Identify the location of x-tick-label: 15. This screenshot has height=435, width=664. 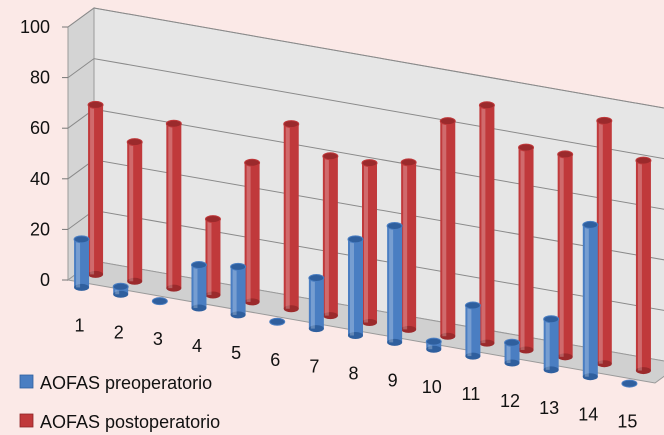
(627, 422).